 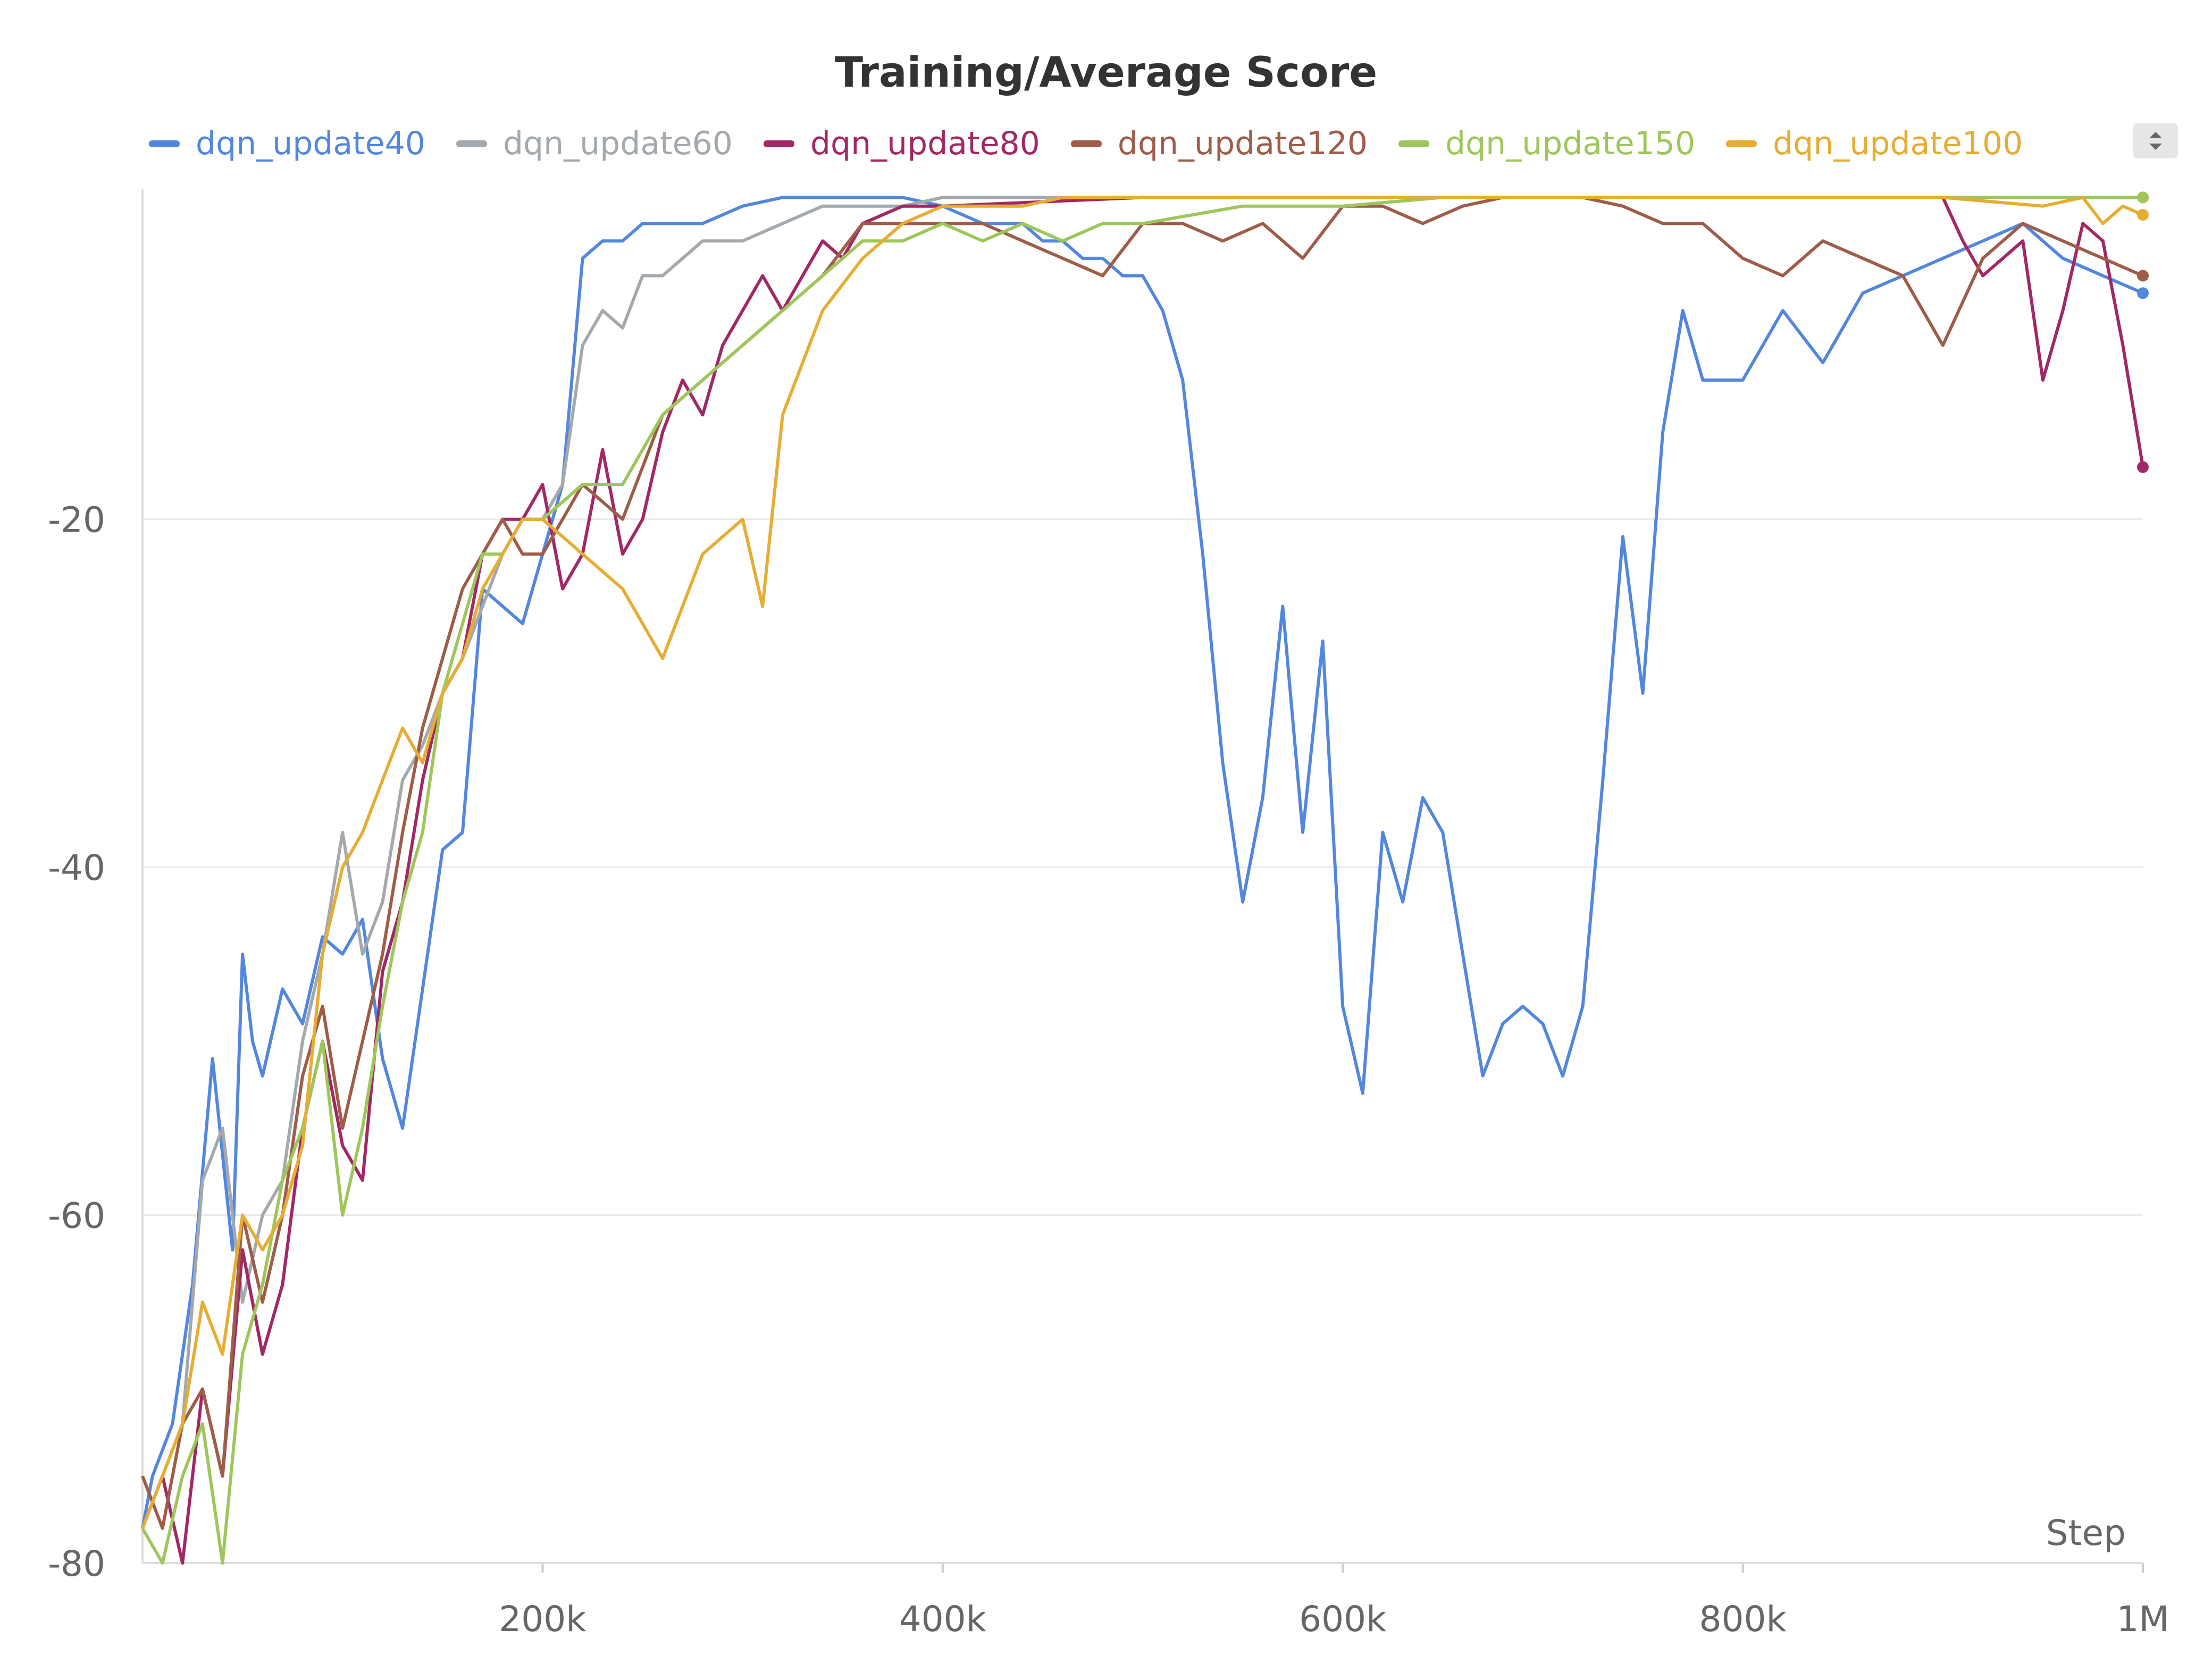 I want to click on x-tick-label: 400k, so click(x=943, y=1619).